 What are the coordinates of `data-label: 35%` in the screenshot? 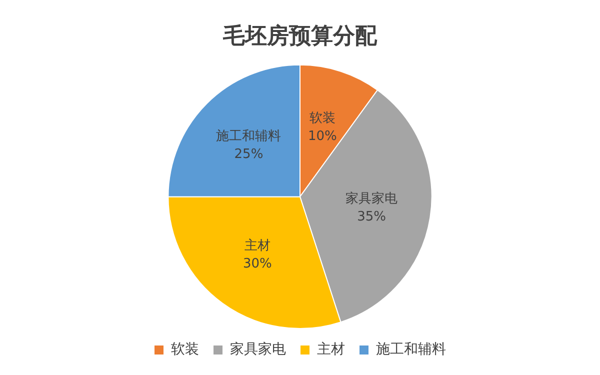 It's located at (371, 216).